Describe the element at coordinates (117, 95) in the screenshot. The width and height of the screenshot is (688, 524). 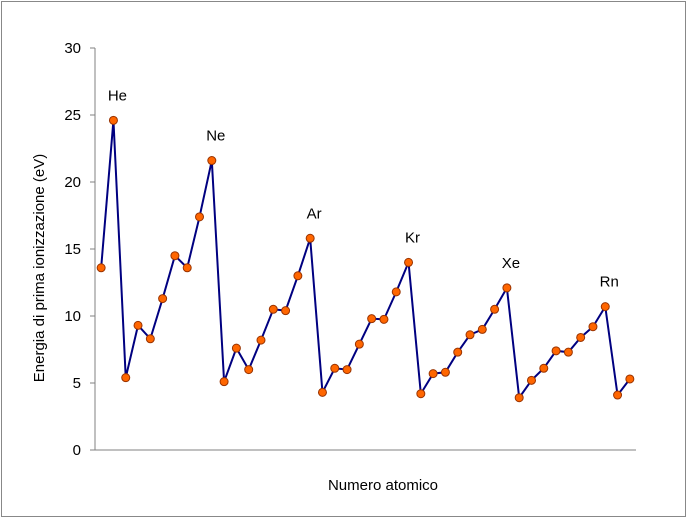
I see `annotation: He` at that location.